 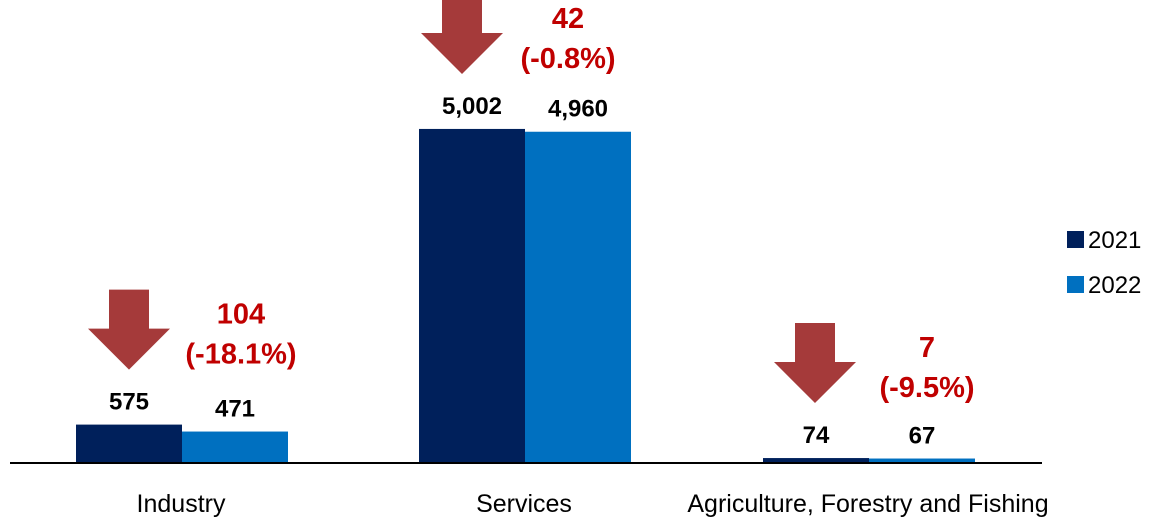 What do you see at coordinates (241, 315) in the screenshot?
I see `change-value-industry: 104` at bounding box center [241, 315].